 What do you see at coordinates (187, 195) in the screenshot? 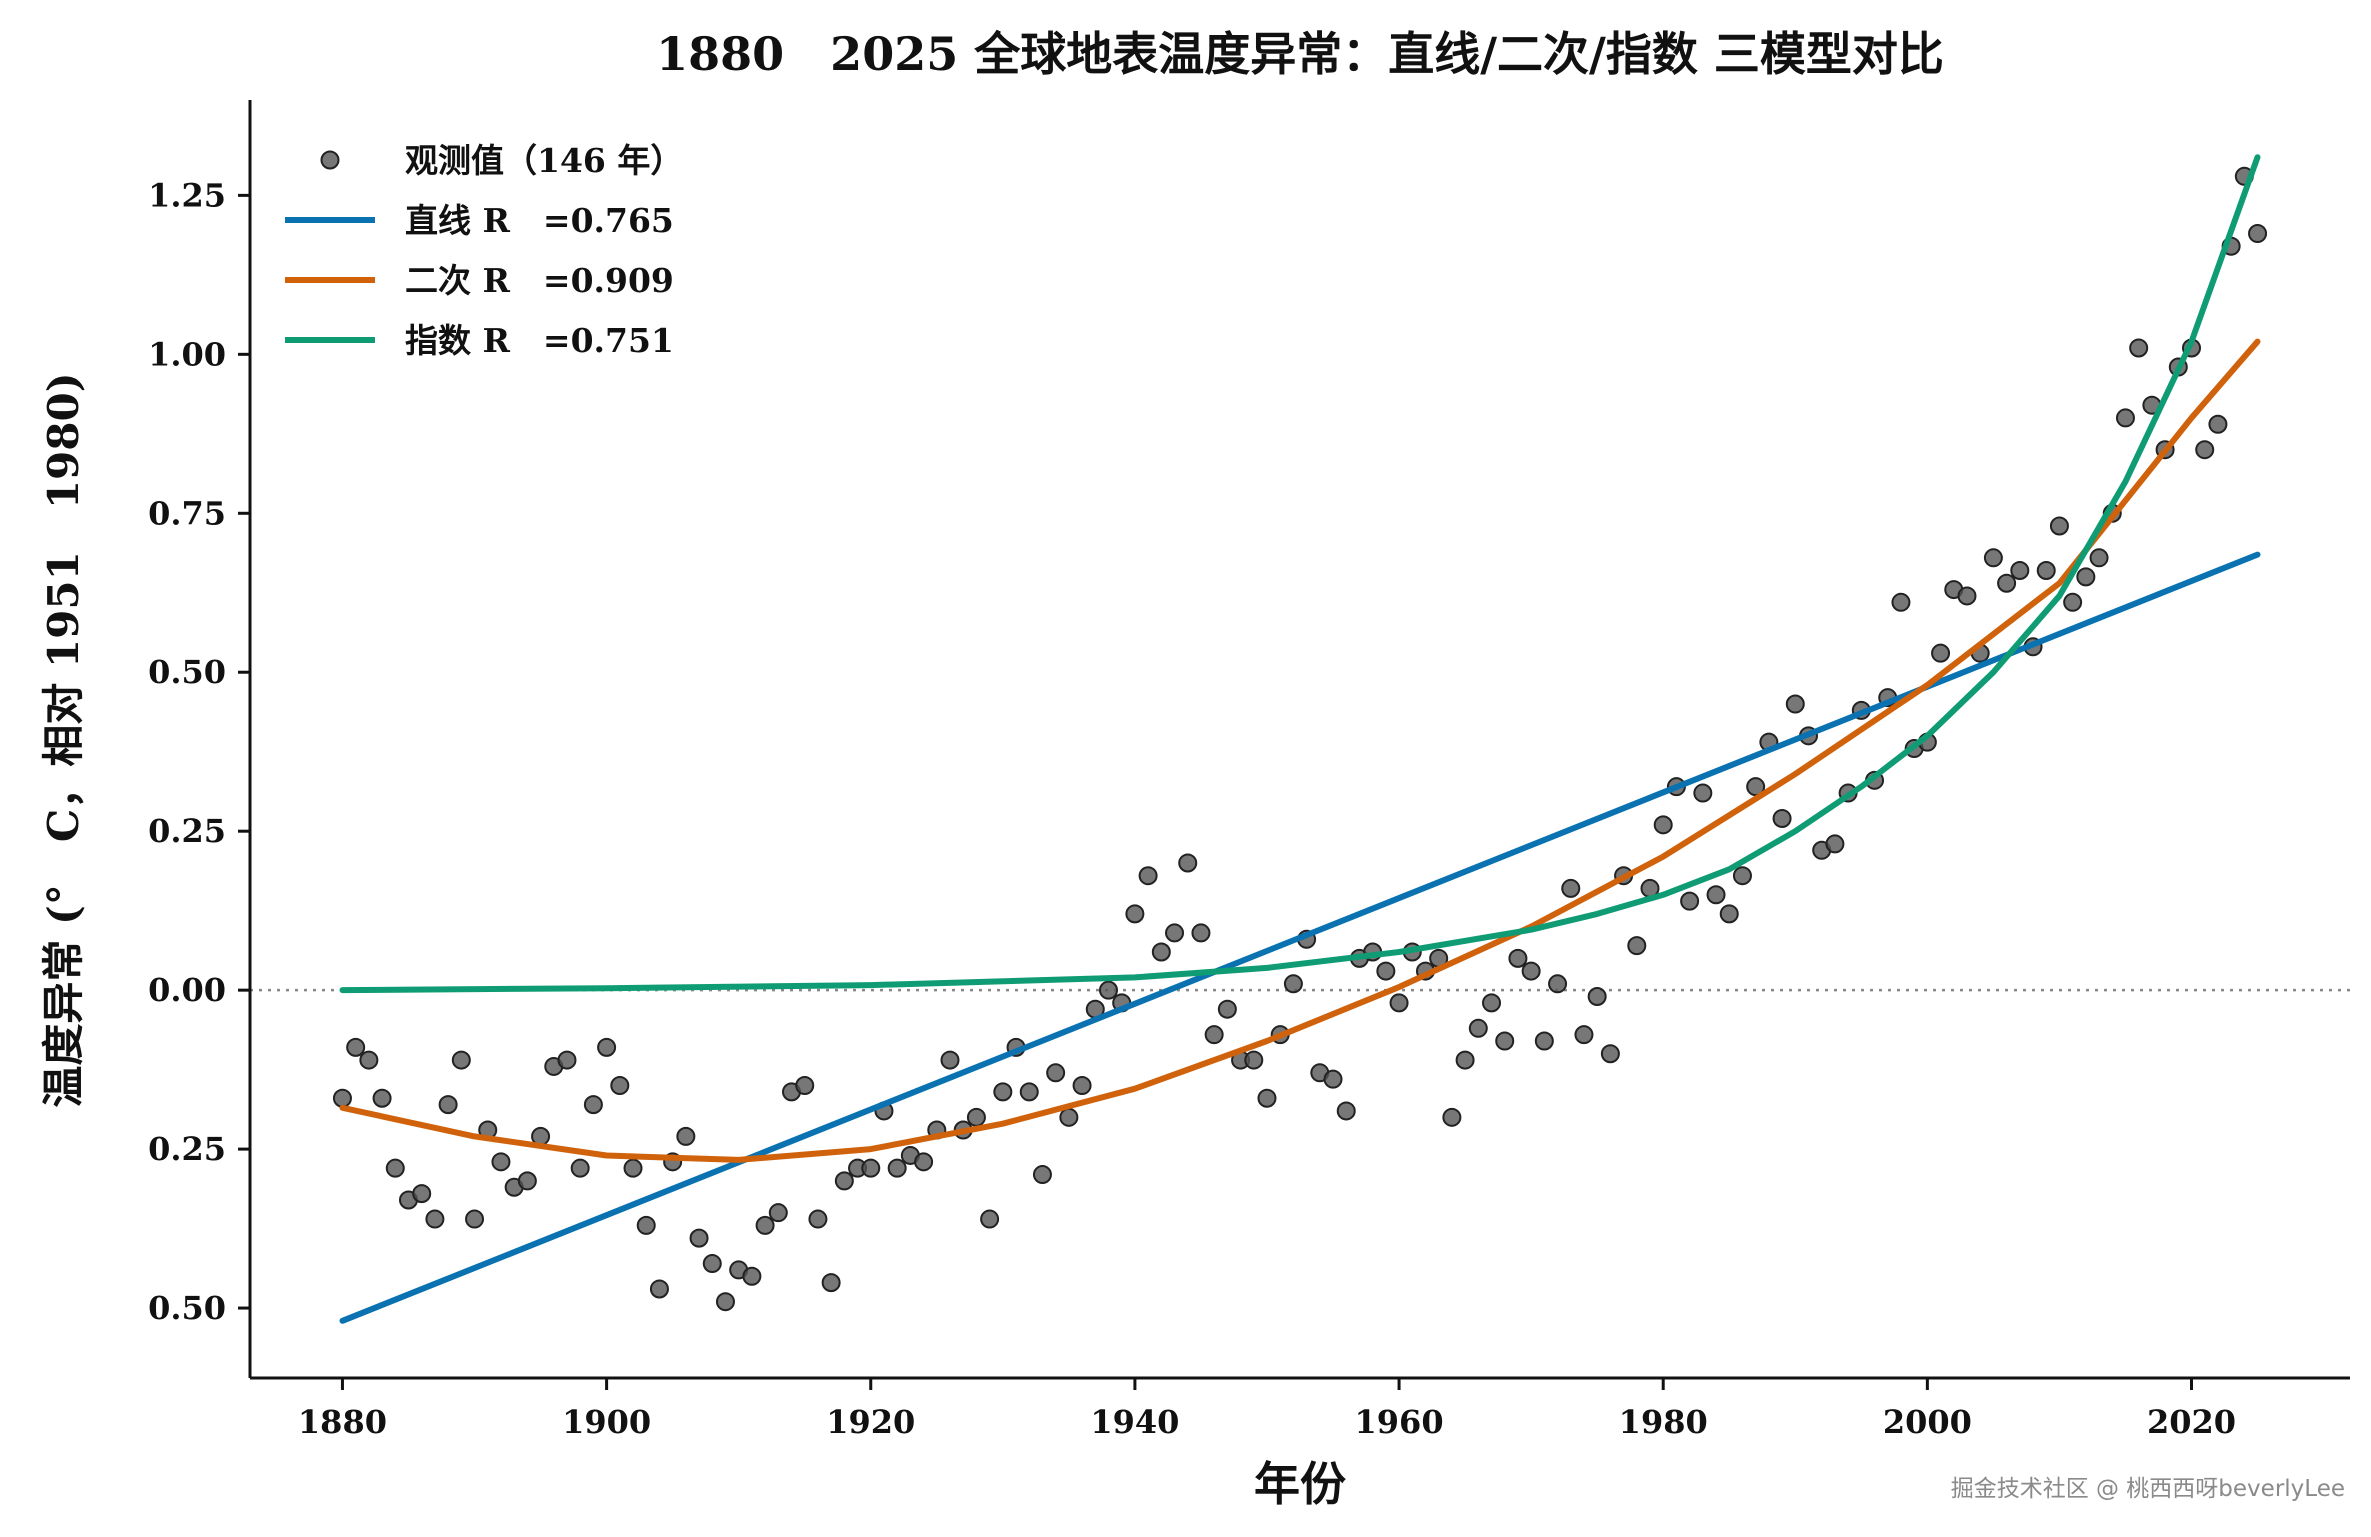
I see `y-tick-label: 1.25` at bounding box center [187, 195].